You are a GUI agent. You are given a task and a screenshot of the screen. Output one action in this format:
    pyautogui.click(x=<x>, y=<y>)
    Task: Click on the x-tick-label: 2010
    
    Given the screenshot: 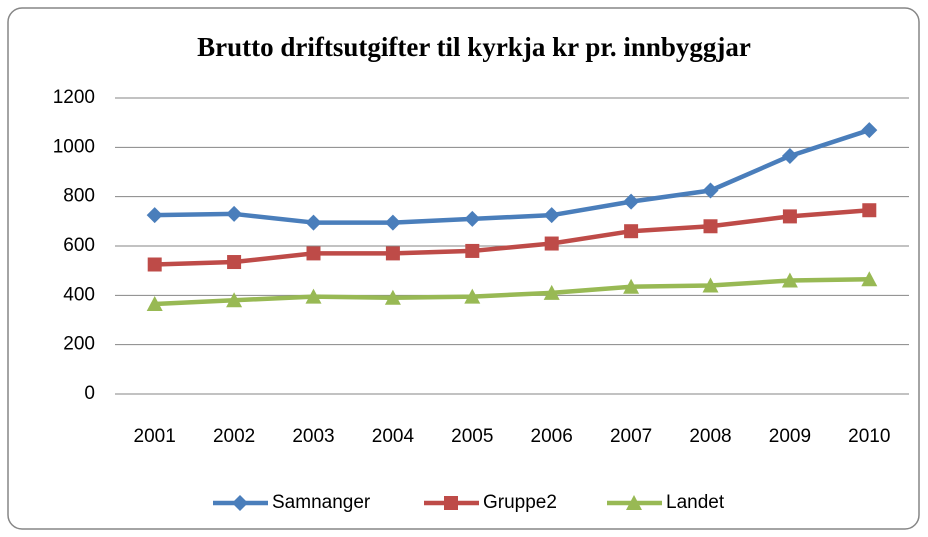 What is the action you would take?
    pyautogui.click(x=869, y=436)
    